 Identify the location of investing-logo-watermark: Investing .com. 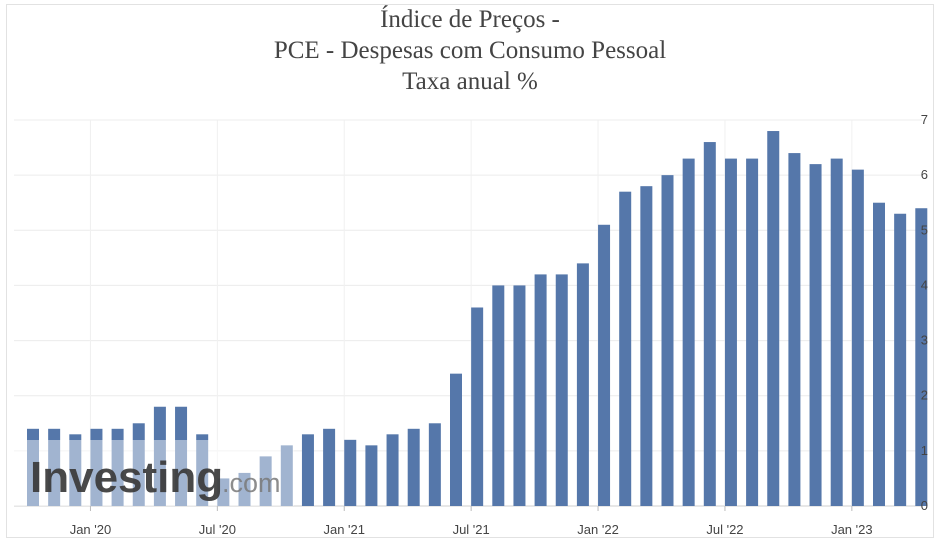
(155, 477).